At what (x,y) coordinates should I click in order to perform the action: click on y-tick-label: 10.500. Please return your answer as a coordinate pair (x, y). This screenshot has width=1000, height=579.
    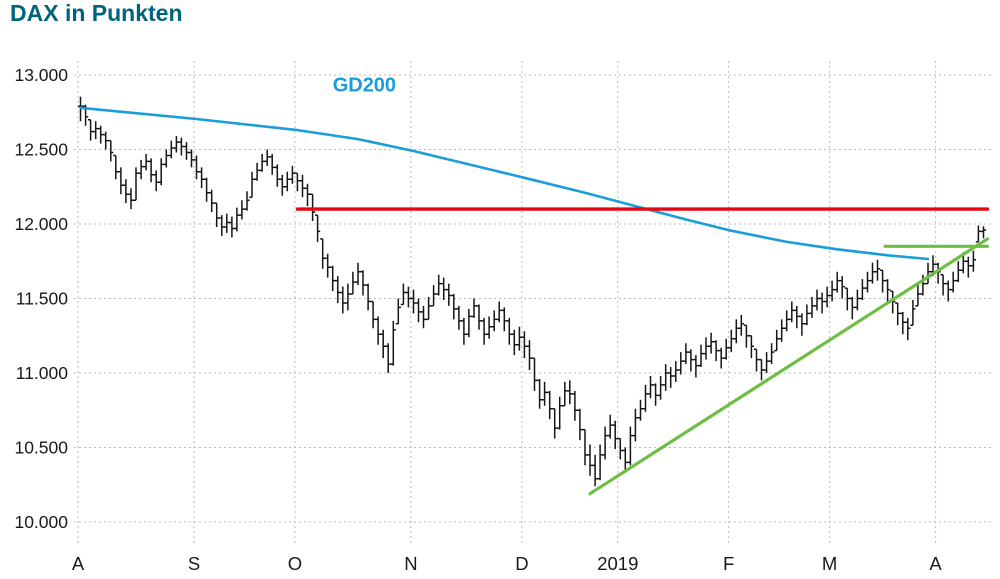
    Looking at the image, I should click on (41, 448).